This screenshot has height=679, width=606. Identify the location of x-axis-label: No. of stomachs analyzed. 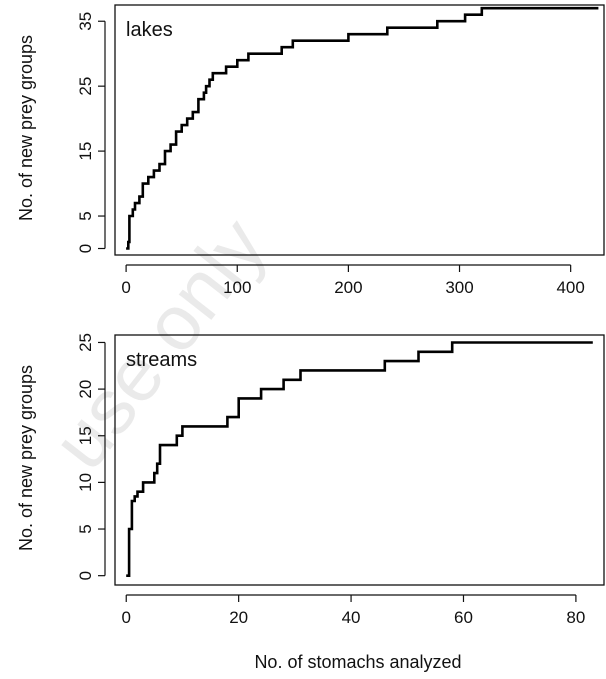
(357, 662).